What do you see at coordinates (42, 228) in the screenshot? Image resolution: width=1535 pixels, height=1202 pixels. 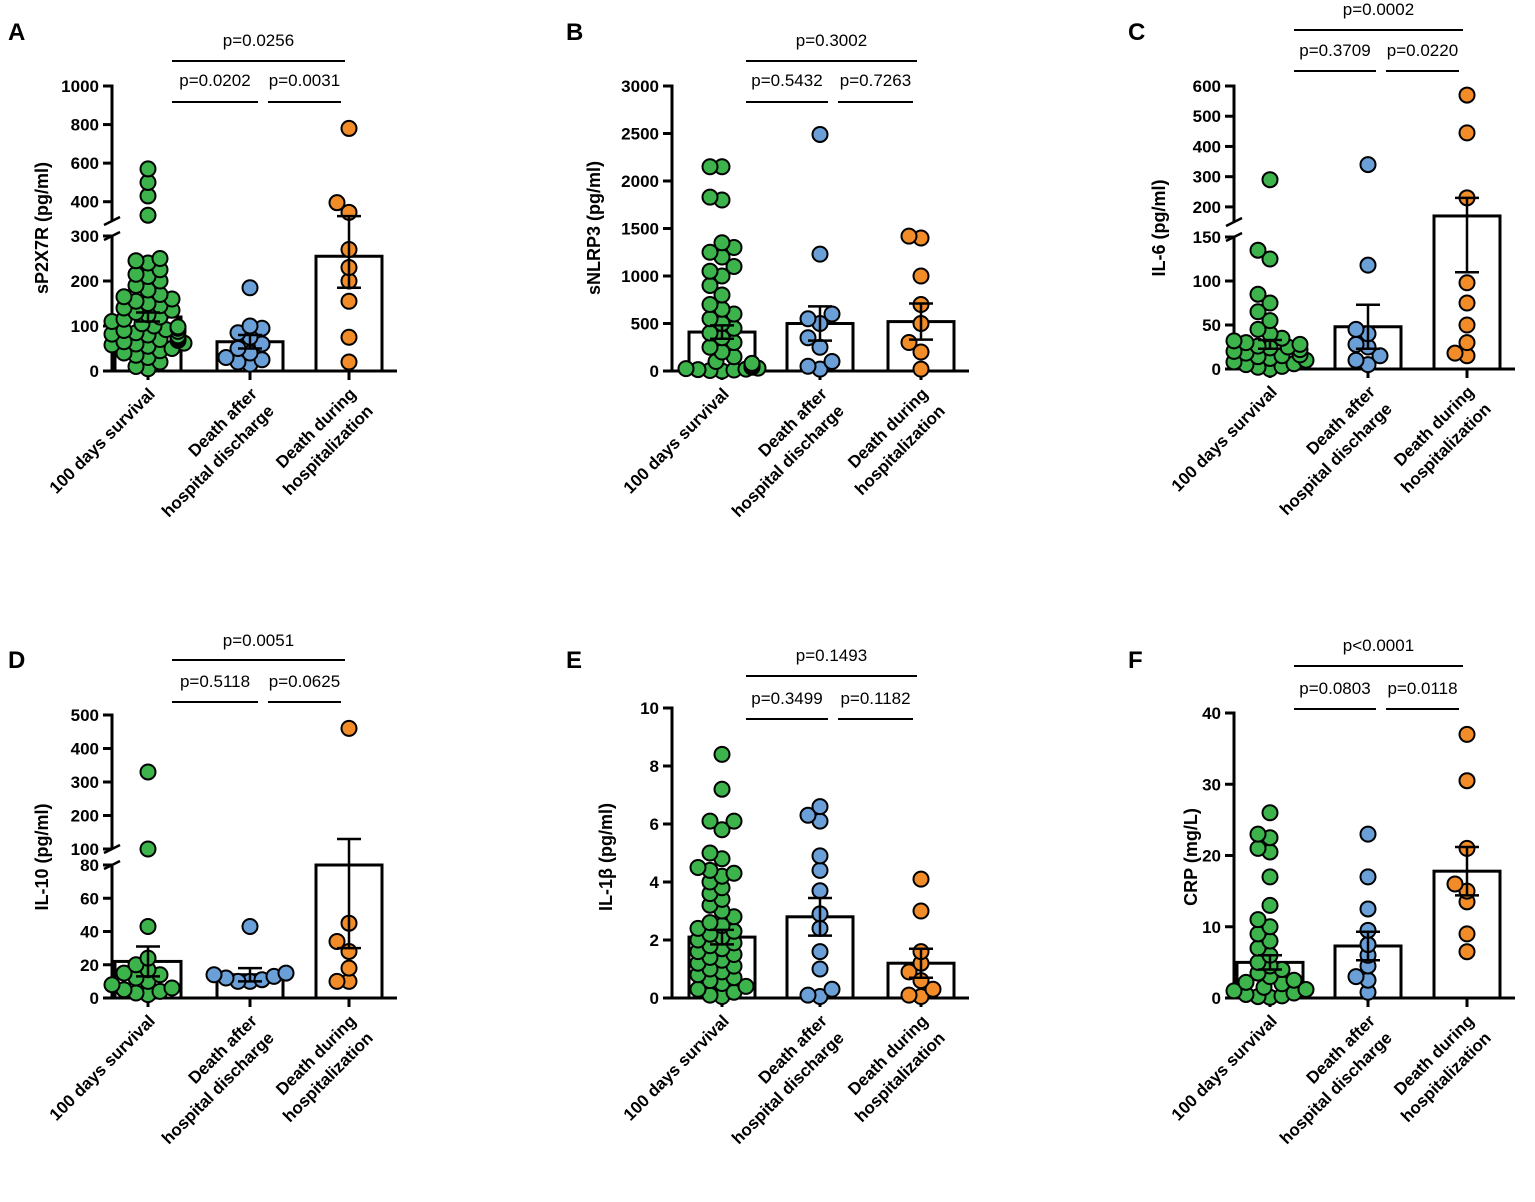 I see `y-axis-label: sP2X7R (pg/ml)` at bounding box center [42, 228].